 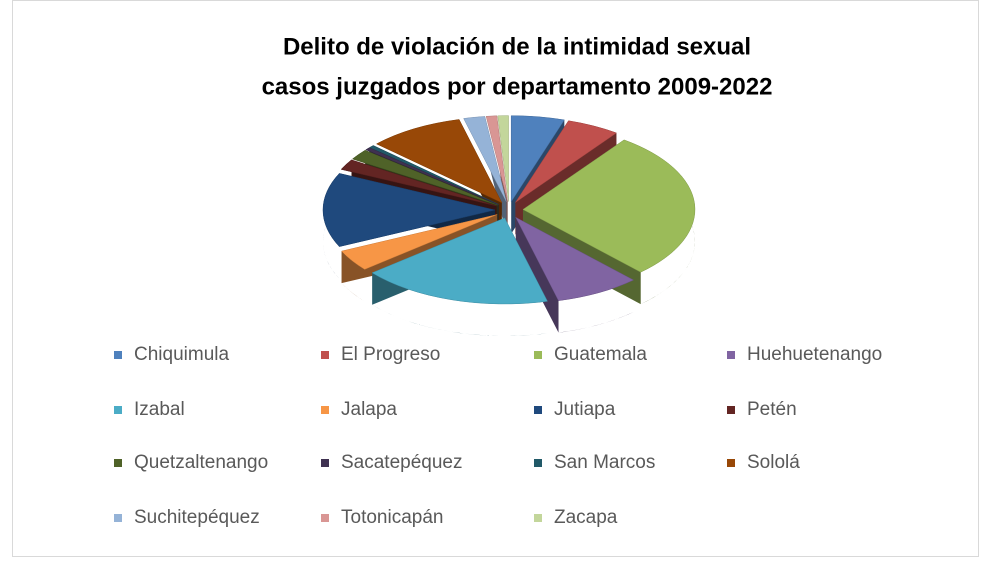 I want to click on legend-label: Jutiapa, so click(x=585, y=409).